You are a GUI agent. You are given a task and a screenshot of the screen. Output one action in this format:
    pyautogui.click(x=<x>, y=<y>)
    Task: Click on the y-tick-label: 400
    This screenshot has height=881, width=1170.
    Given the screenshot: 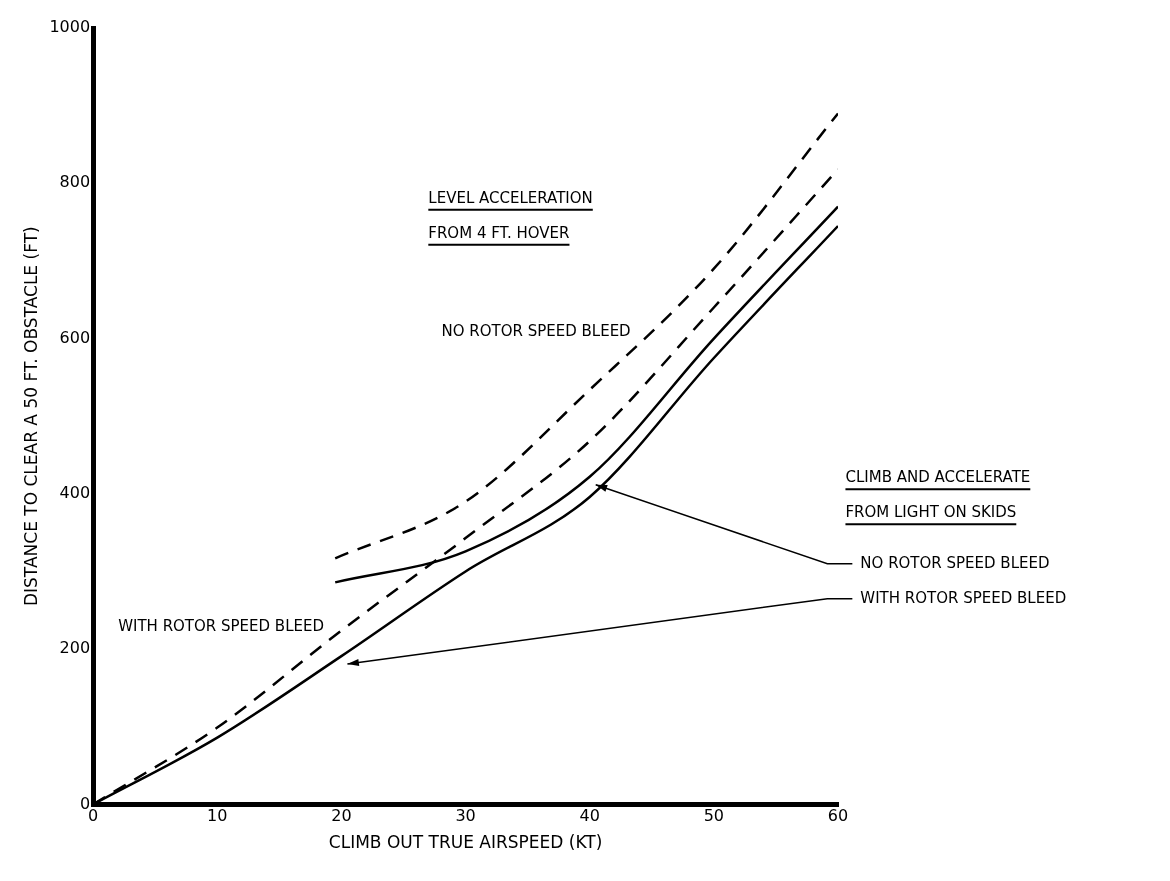 What is the action you would take?
    pyautogui.click(x=75, y=492)
    